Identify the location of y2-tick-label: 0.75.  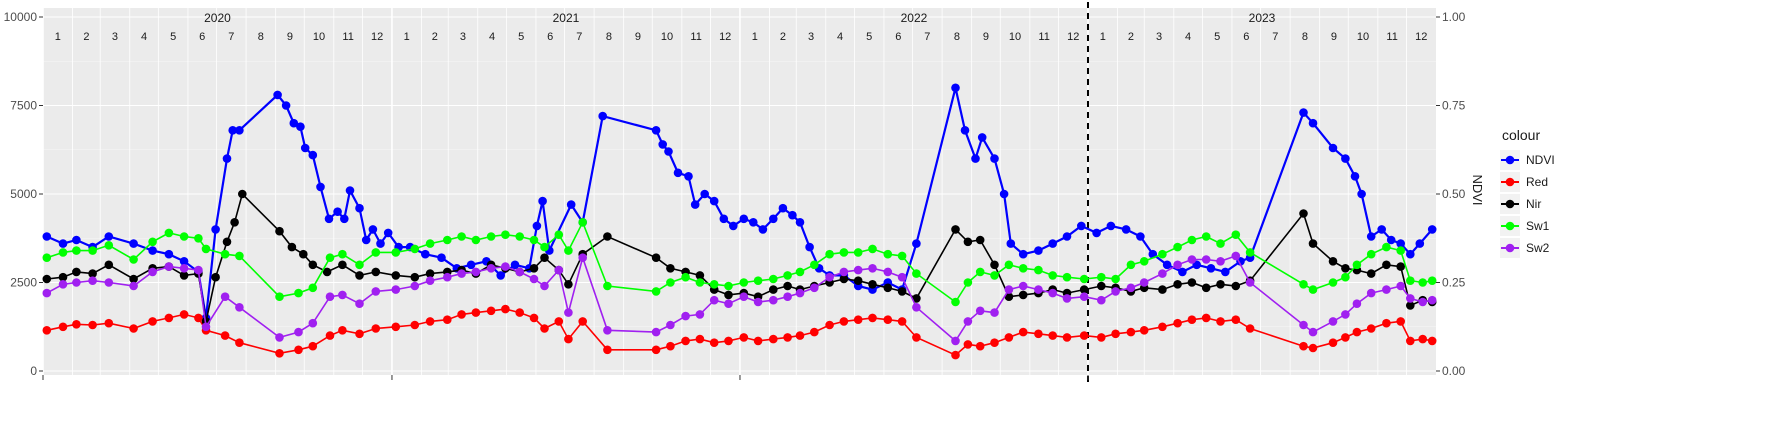
(1454, 106).